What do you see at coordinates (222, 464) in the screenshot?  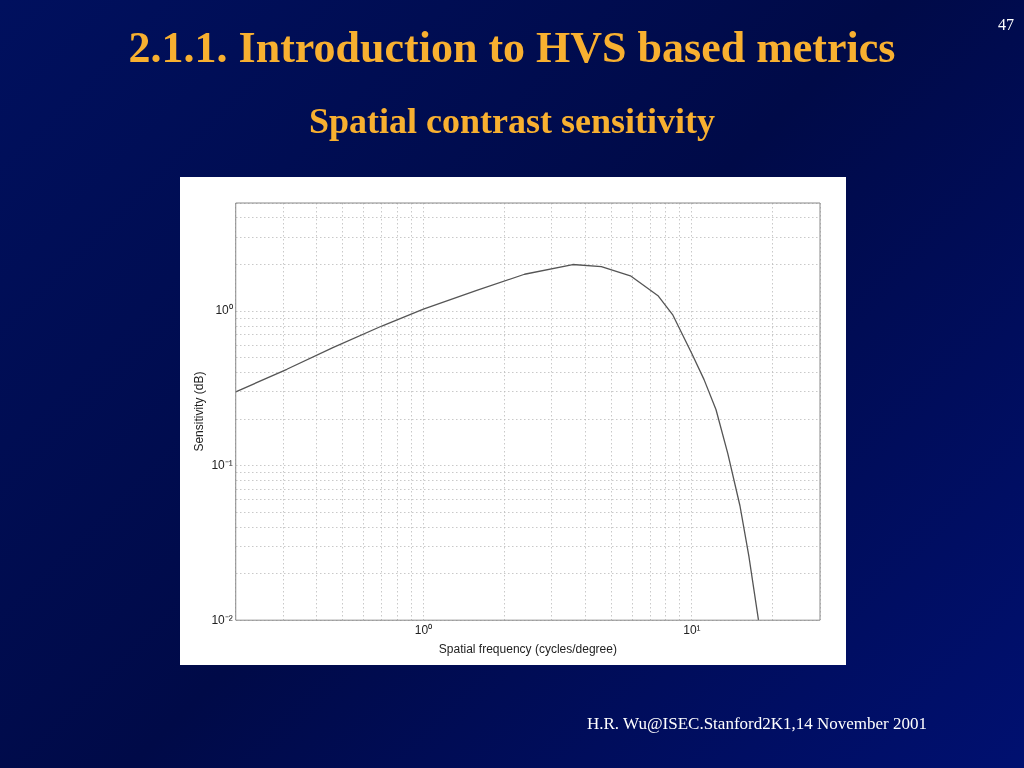 I see `y-tick-label: 10⁻¹` at bounding box center [222, 464].